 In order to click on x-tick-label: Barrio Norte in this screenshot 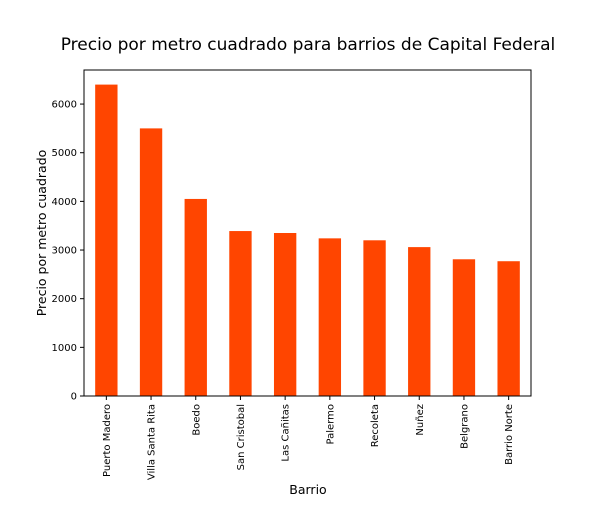, I will do `click(509, 434)`.